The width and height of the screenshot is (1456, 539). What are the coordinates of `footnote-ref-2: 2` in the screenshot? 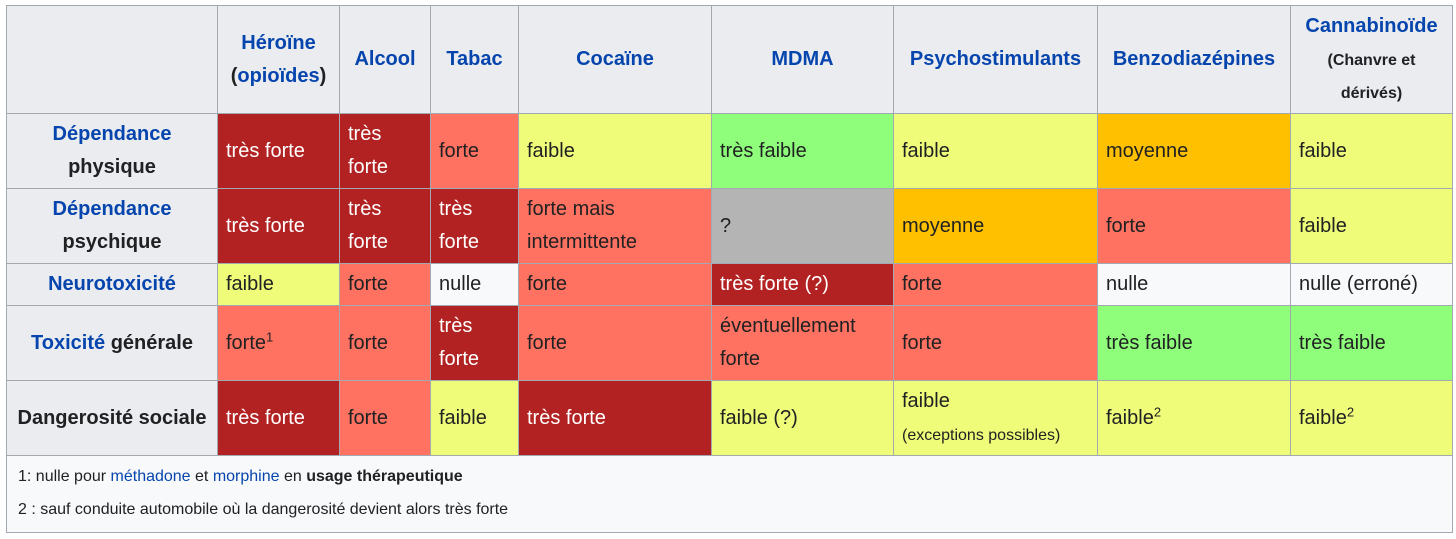 It's located at (1157, 411).